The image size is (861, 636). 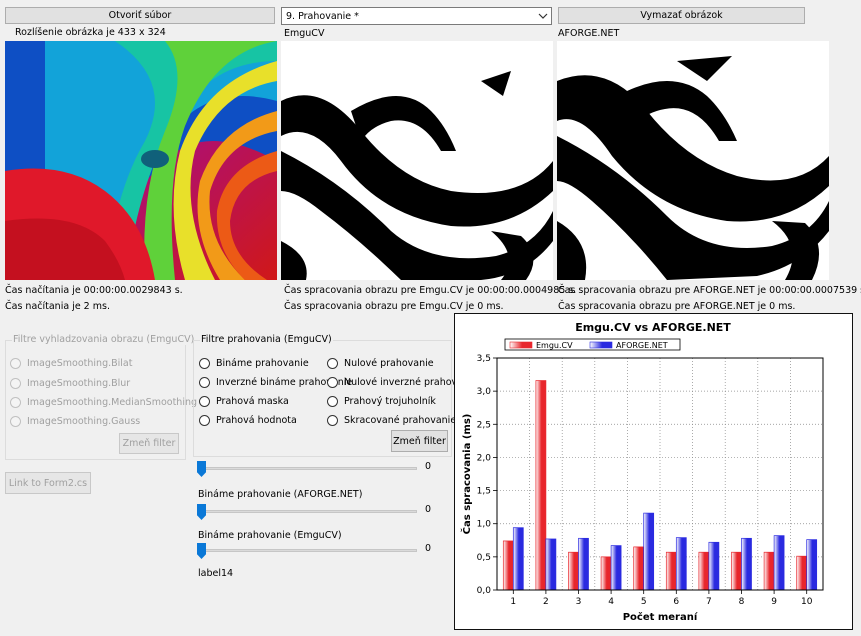 What do you see at coordinates (642, 345) in the screenshot?
I see `legend-label-aforge: AFORGE.NET` at bounding box center [642, 345].